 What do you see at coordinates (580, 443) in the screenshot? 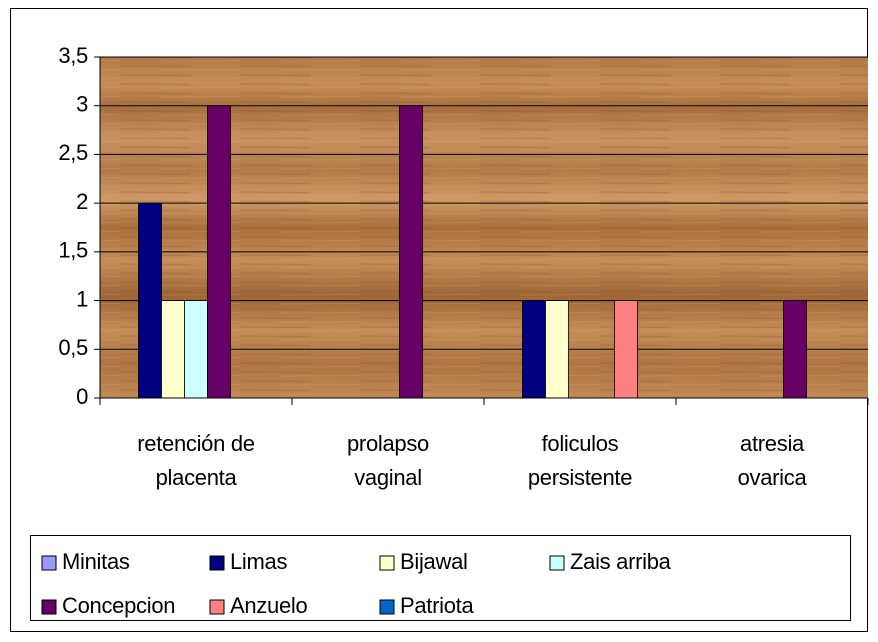
I see `x-tick-label: foliculos` at bounding box center [580, 443].